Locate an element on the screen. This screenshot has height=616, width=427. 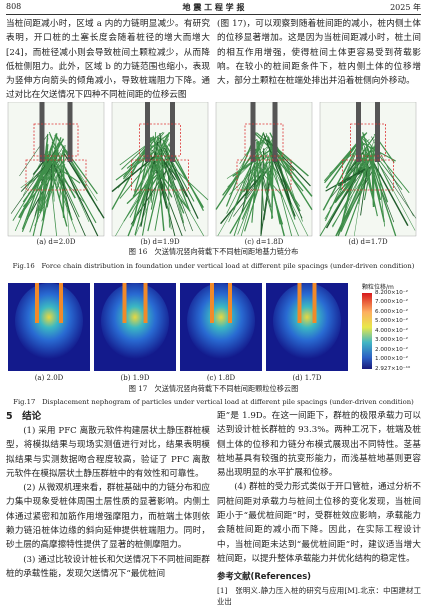
colorbar-tick-label: 8.200×10⁻² is located at coordinates (392, 292).